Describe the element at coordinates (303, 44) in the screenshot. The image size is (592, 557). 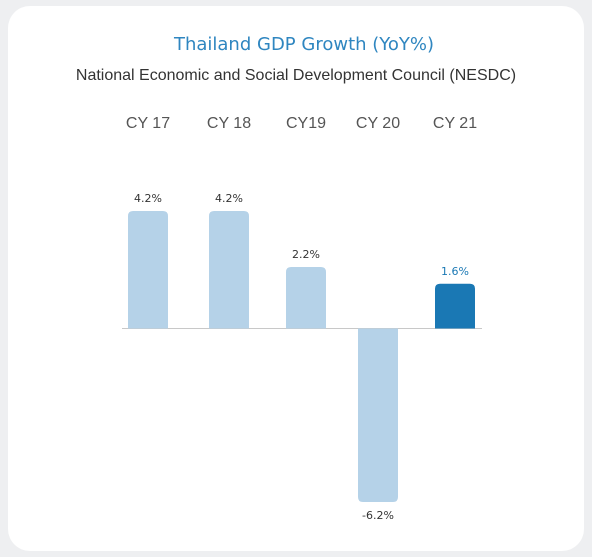
I see `chart-title: Thailand GDP Growth (YoY%)` at that location.